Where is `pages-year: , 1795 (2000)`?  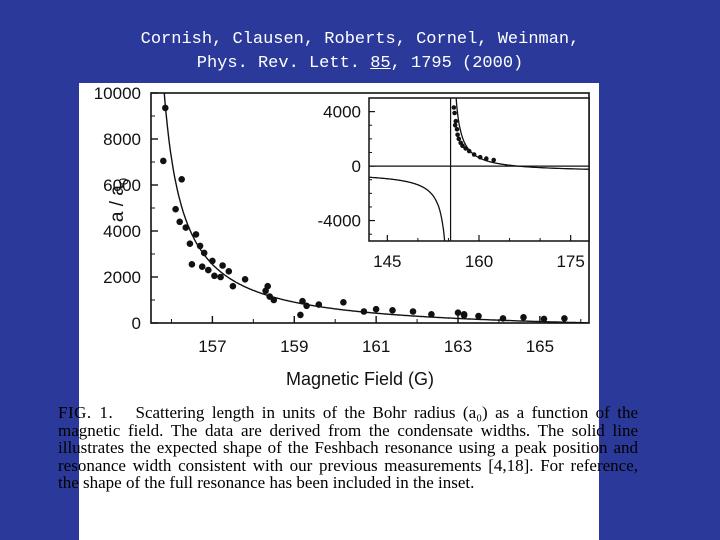 pages-year: , 1795 (2000) is located at coordinates (457, 63).